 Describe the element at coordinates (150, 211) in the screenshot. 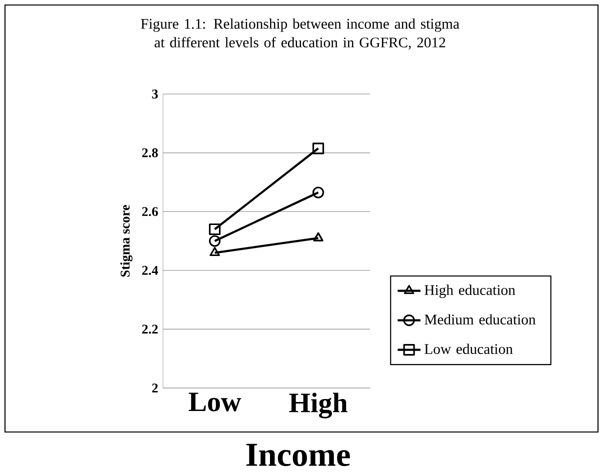

I see `y-tick-label: 2.6` at that location.